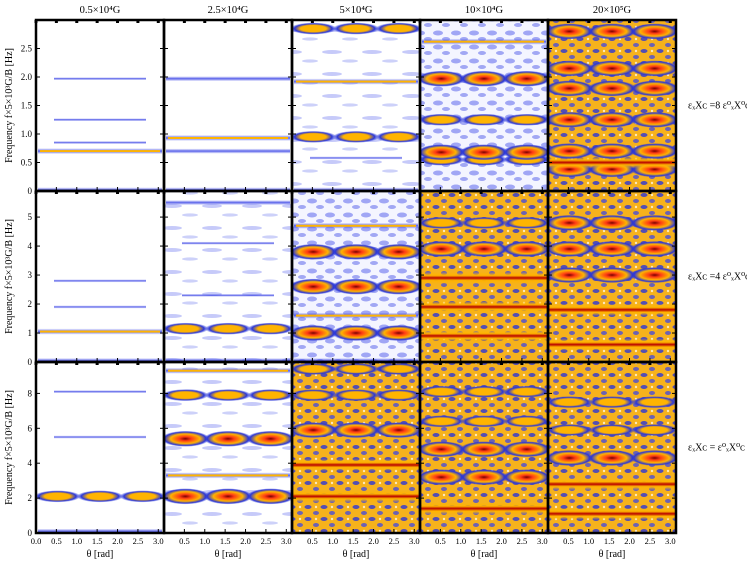 Image resolution: width=747 pixels, height=561 pixels. What do you see at coordinates (30, 498) in the screenshot?
I see `y-tick-label: 2` at bounding box center [30, 498].